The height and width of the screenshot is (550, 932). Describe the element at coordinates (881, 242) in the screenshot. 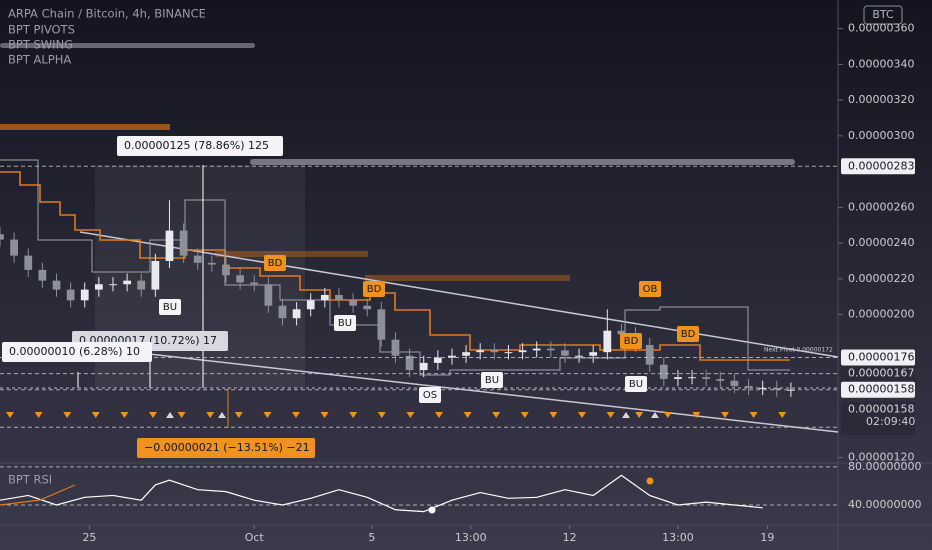

I see `y-tick-label: 0.00000240` at that location.